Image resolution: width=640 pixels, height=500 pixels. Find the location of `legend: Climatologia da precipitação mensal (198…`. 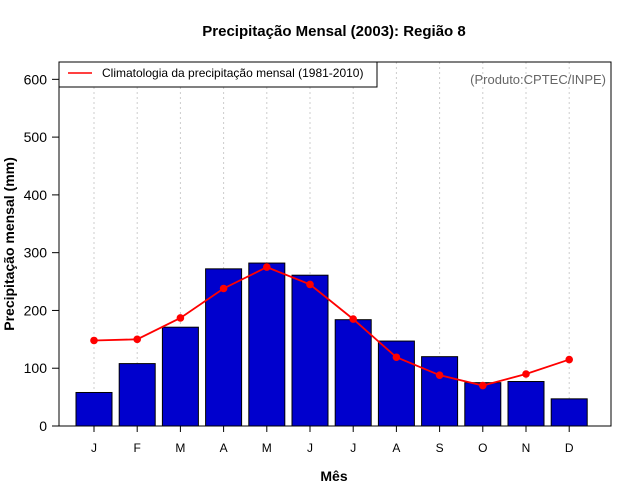

legend: Climatologia da precipitação mensal (198… is located at coordinates (218, 74).